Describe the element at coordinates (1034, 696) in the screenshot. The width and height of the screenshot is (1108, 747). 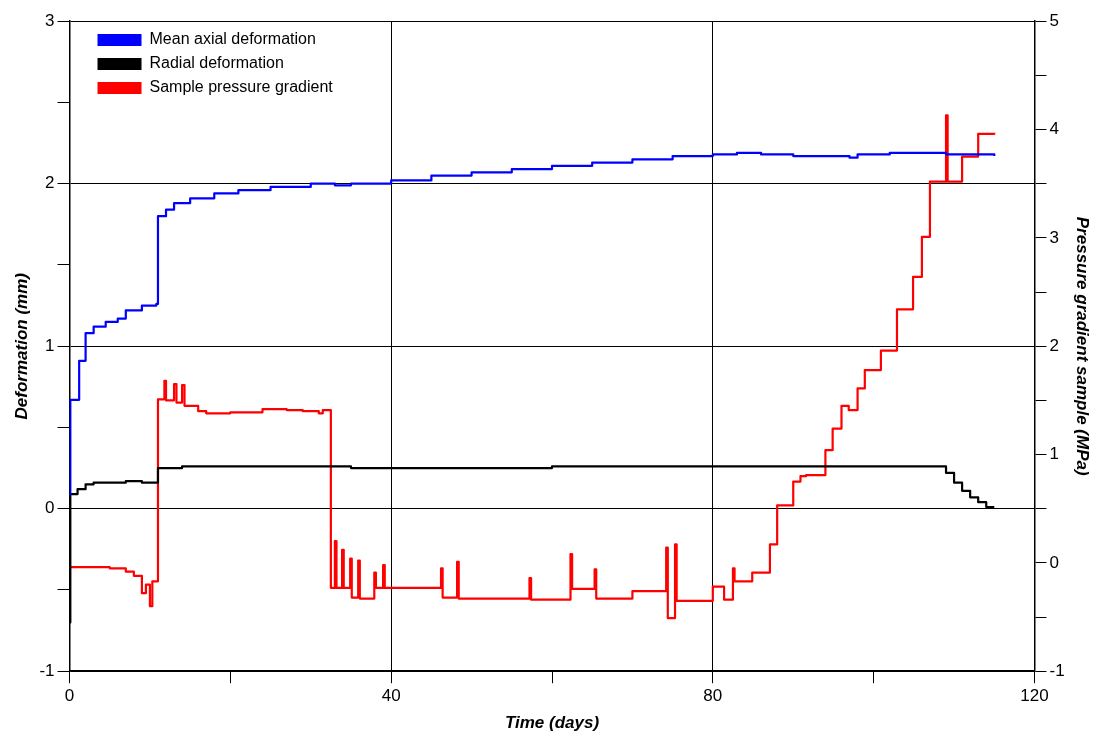
I see `x-tick-label: 120` at that location.